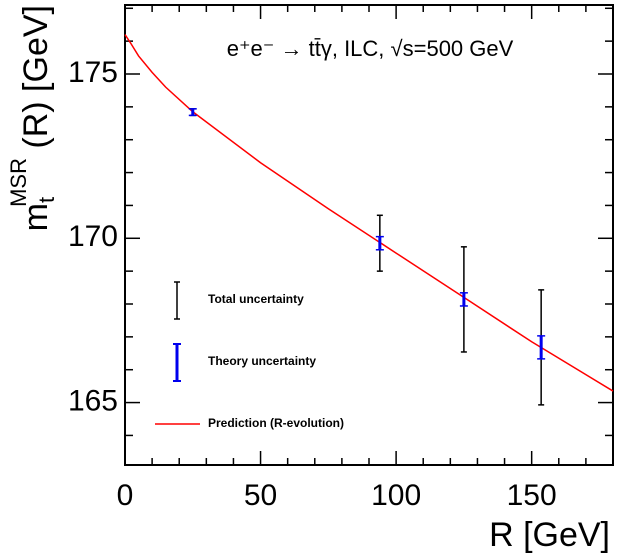 This screenshot has height=559, width=624. I want to click on y-tick-label: 170, so click(93, 236).